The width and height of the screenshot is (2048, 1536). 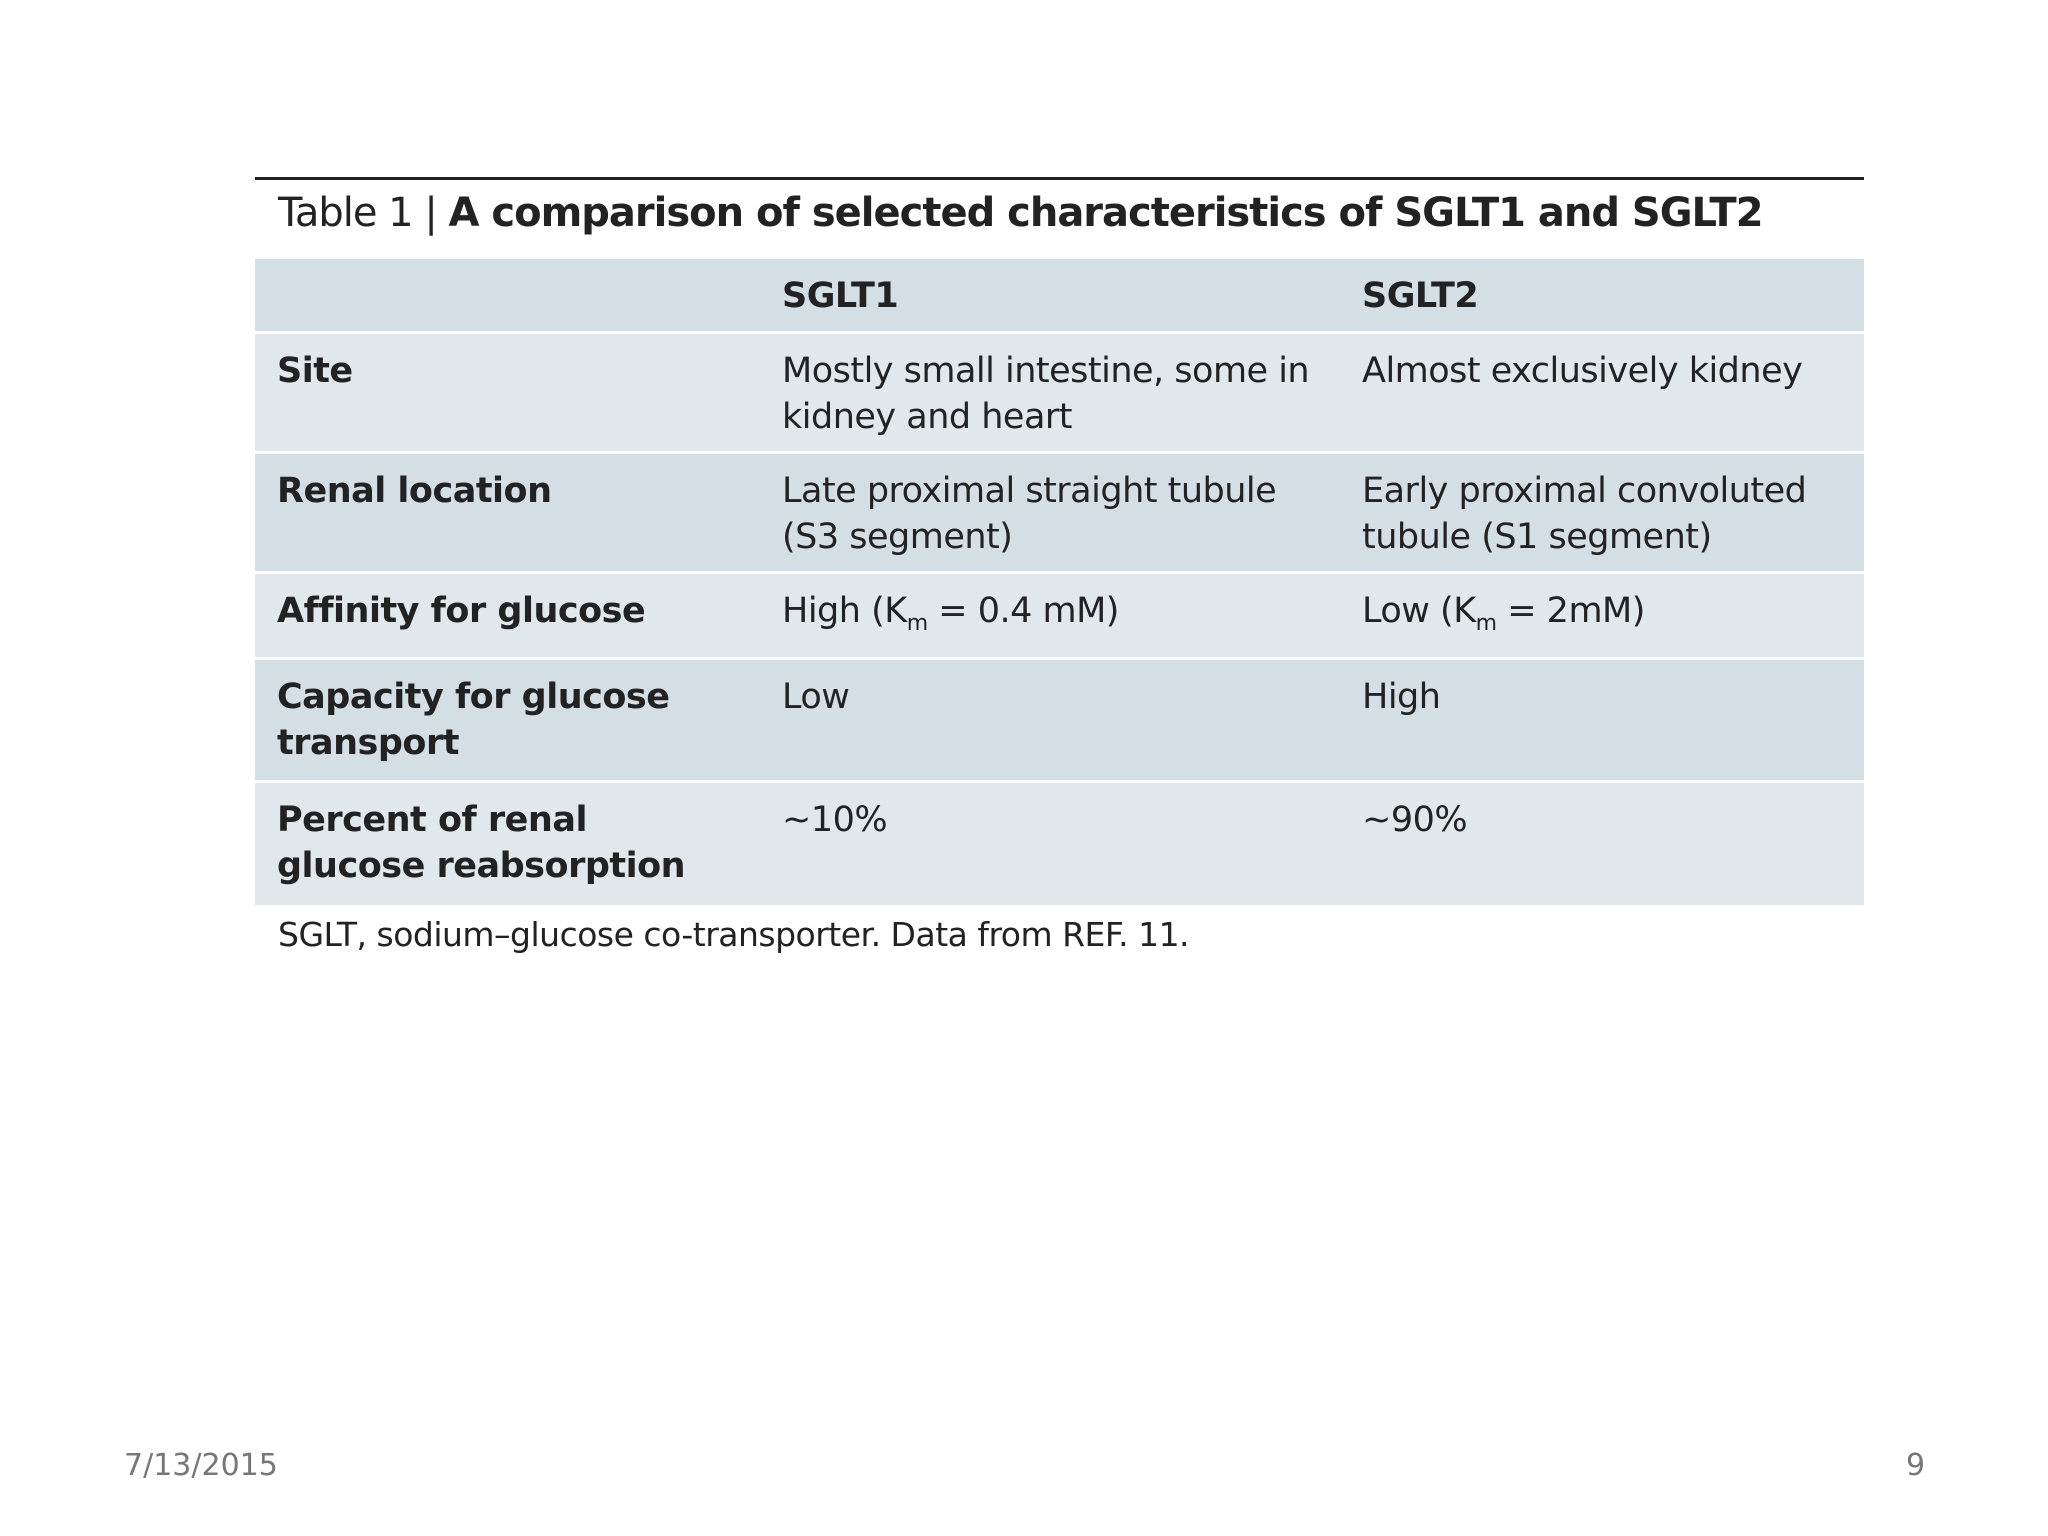 What do you see at coordinates (507, 512) in the screenshot?
I see `row-label: Renal location` at bounding box center [507, 512].